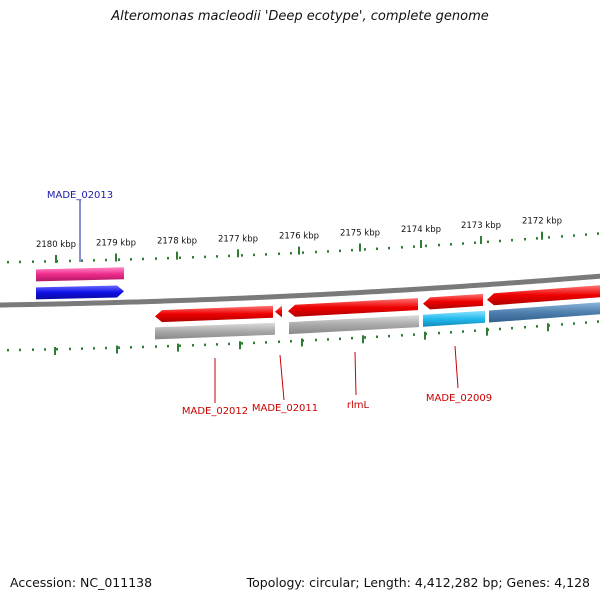 The height and width of the screenshot is (600, 600). What do you see at coordinates (421, 230) in the screenshot?
I see `scale-label: 2174 kbp` at bounding box center [421, 230].